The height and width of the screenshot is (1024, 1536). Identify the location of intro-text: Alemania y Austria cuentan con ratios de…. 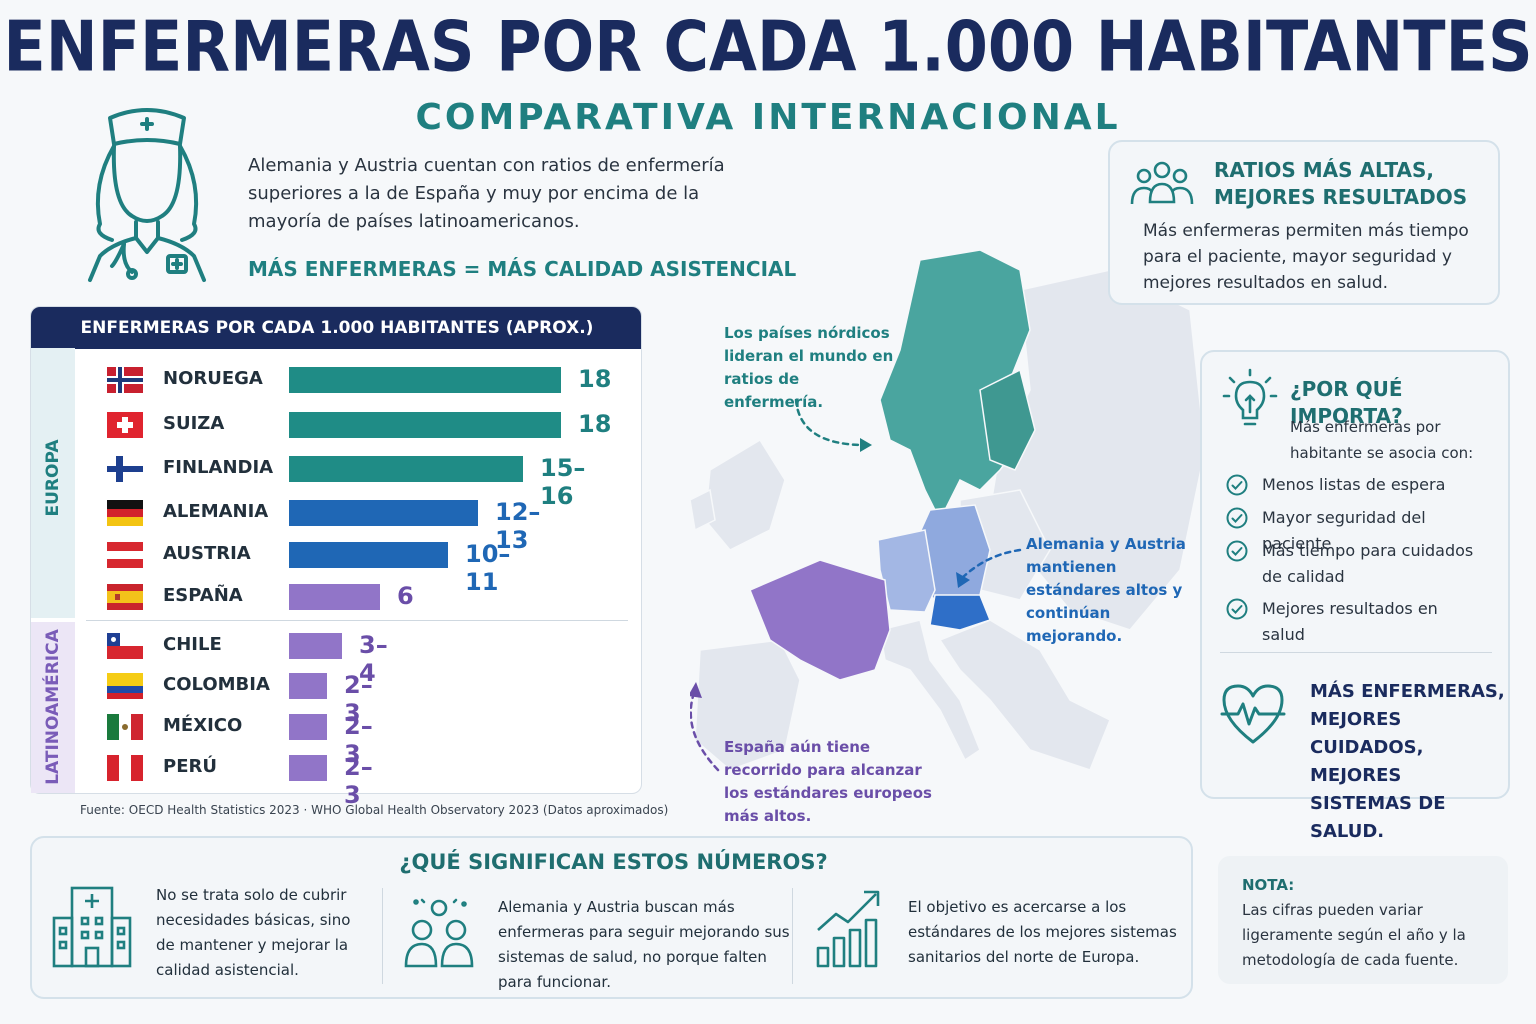
(486, 193).